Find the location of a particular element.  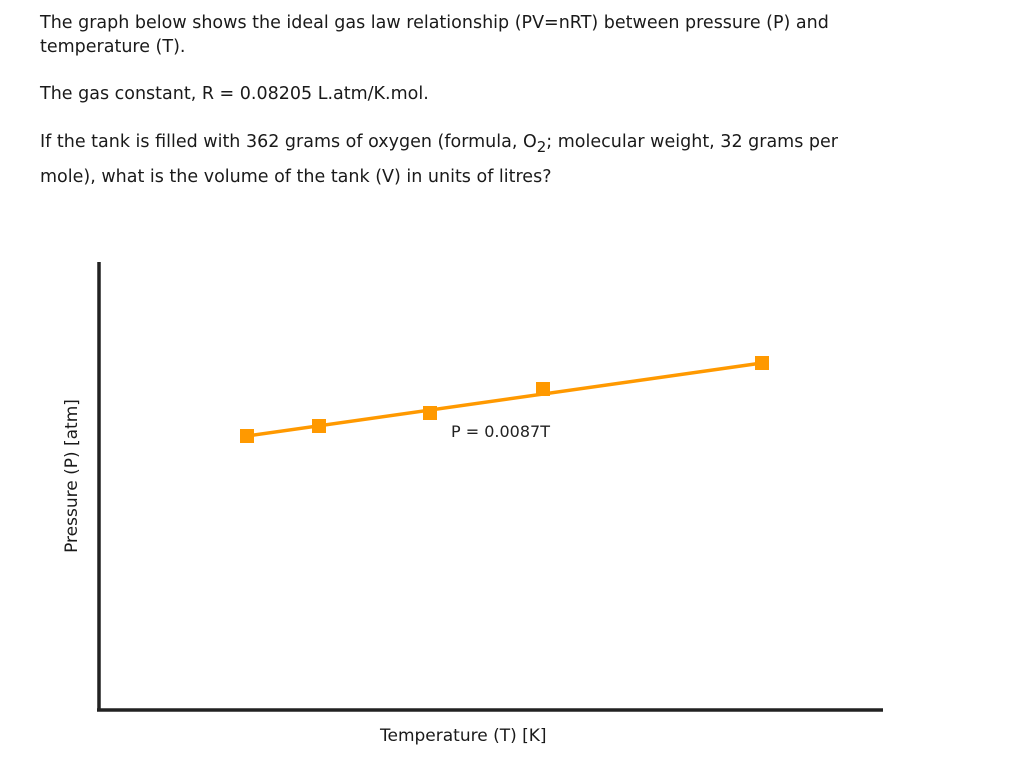

chart-series is located at coordinates (504, 399).